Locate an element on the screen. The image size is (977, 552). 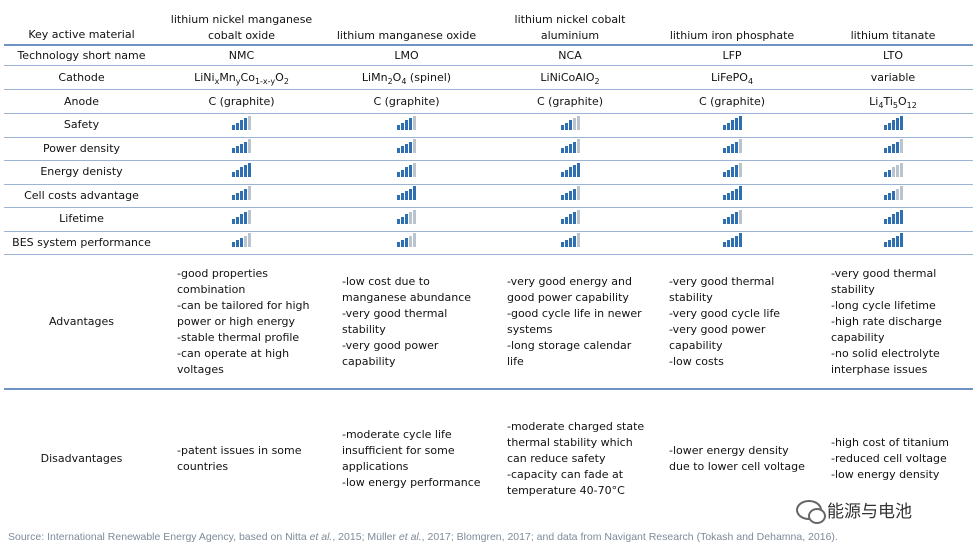
material-lto: lithium titanate is located at coordinates (893, 35).